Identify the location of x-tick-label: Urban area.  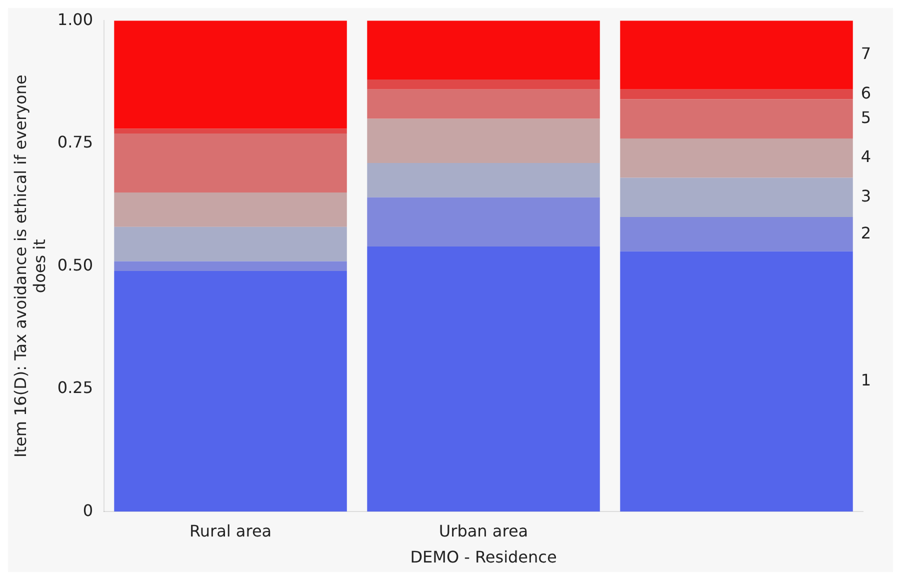
(483, 530).